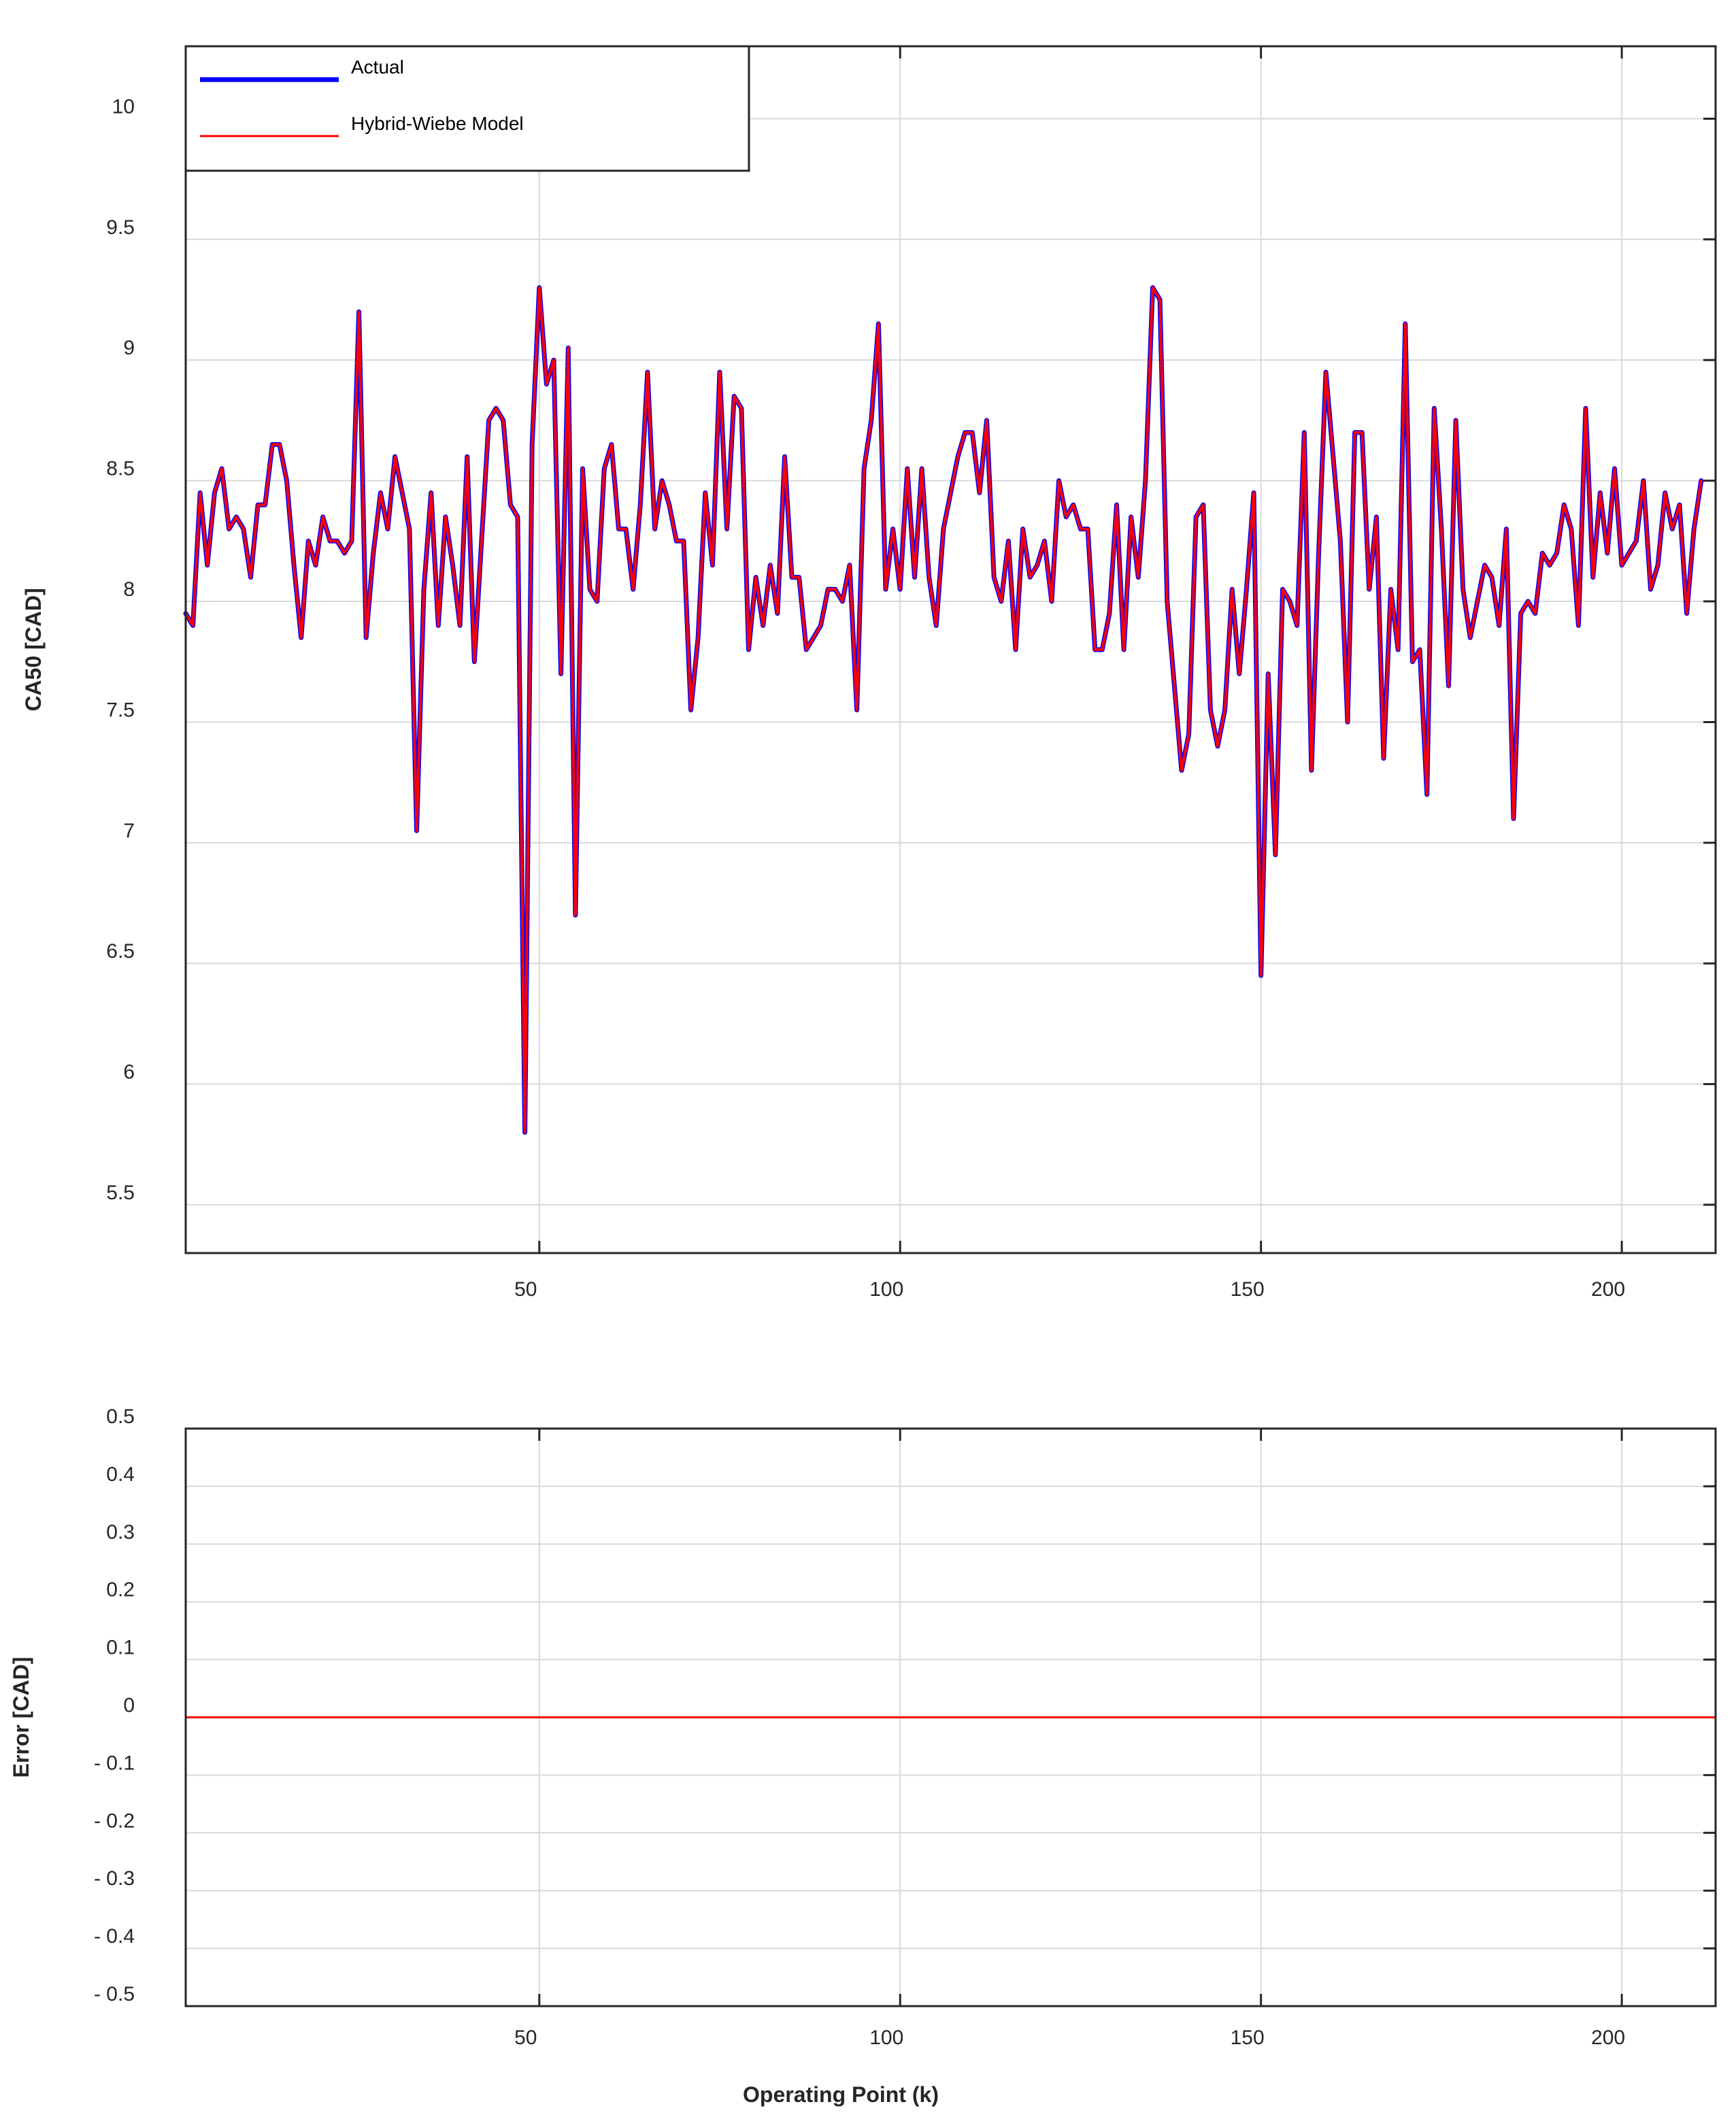 The image size is (1736, 2117). I want to click on legend: Actual Hybrid-Wiebe Model, so click(467, 108).